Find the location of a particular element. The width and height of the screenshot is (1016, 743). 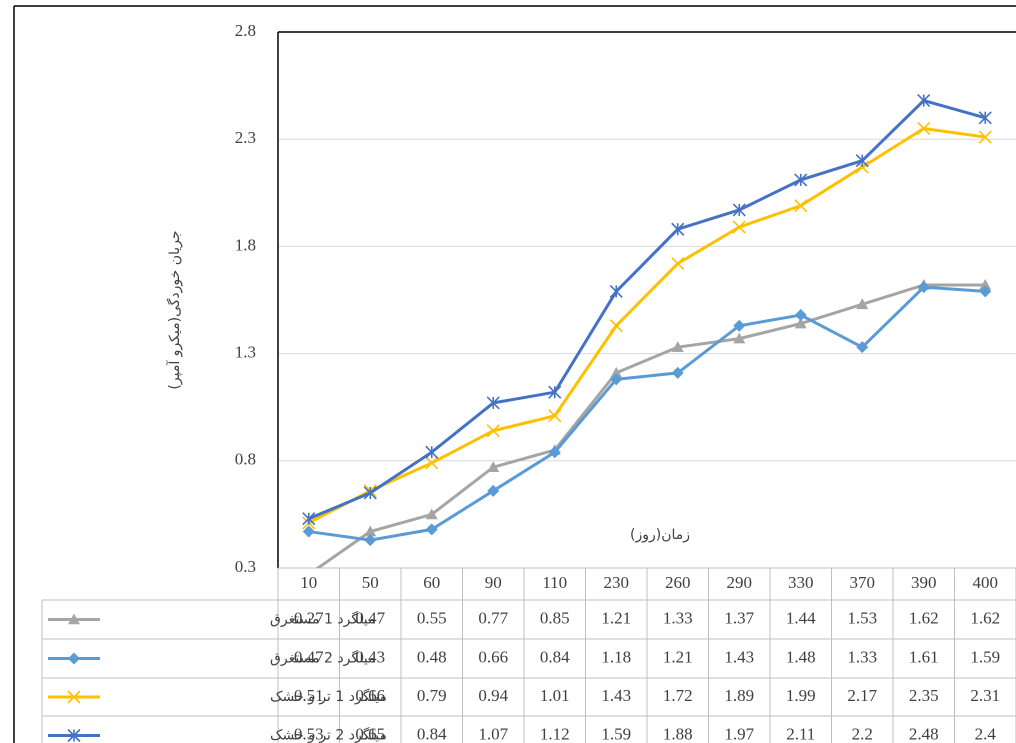

table-value: 0.51 is located at coordinates (309, 695).